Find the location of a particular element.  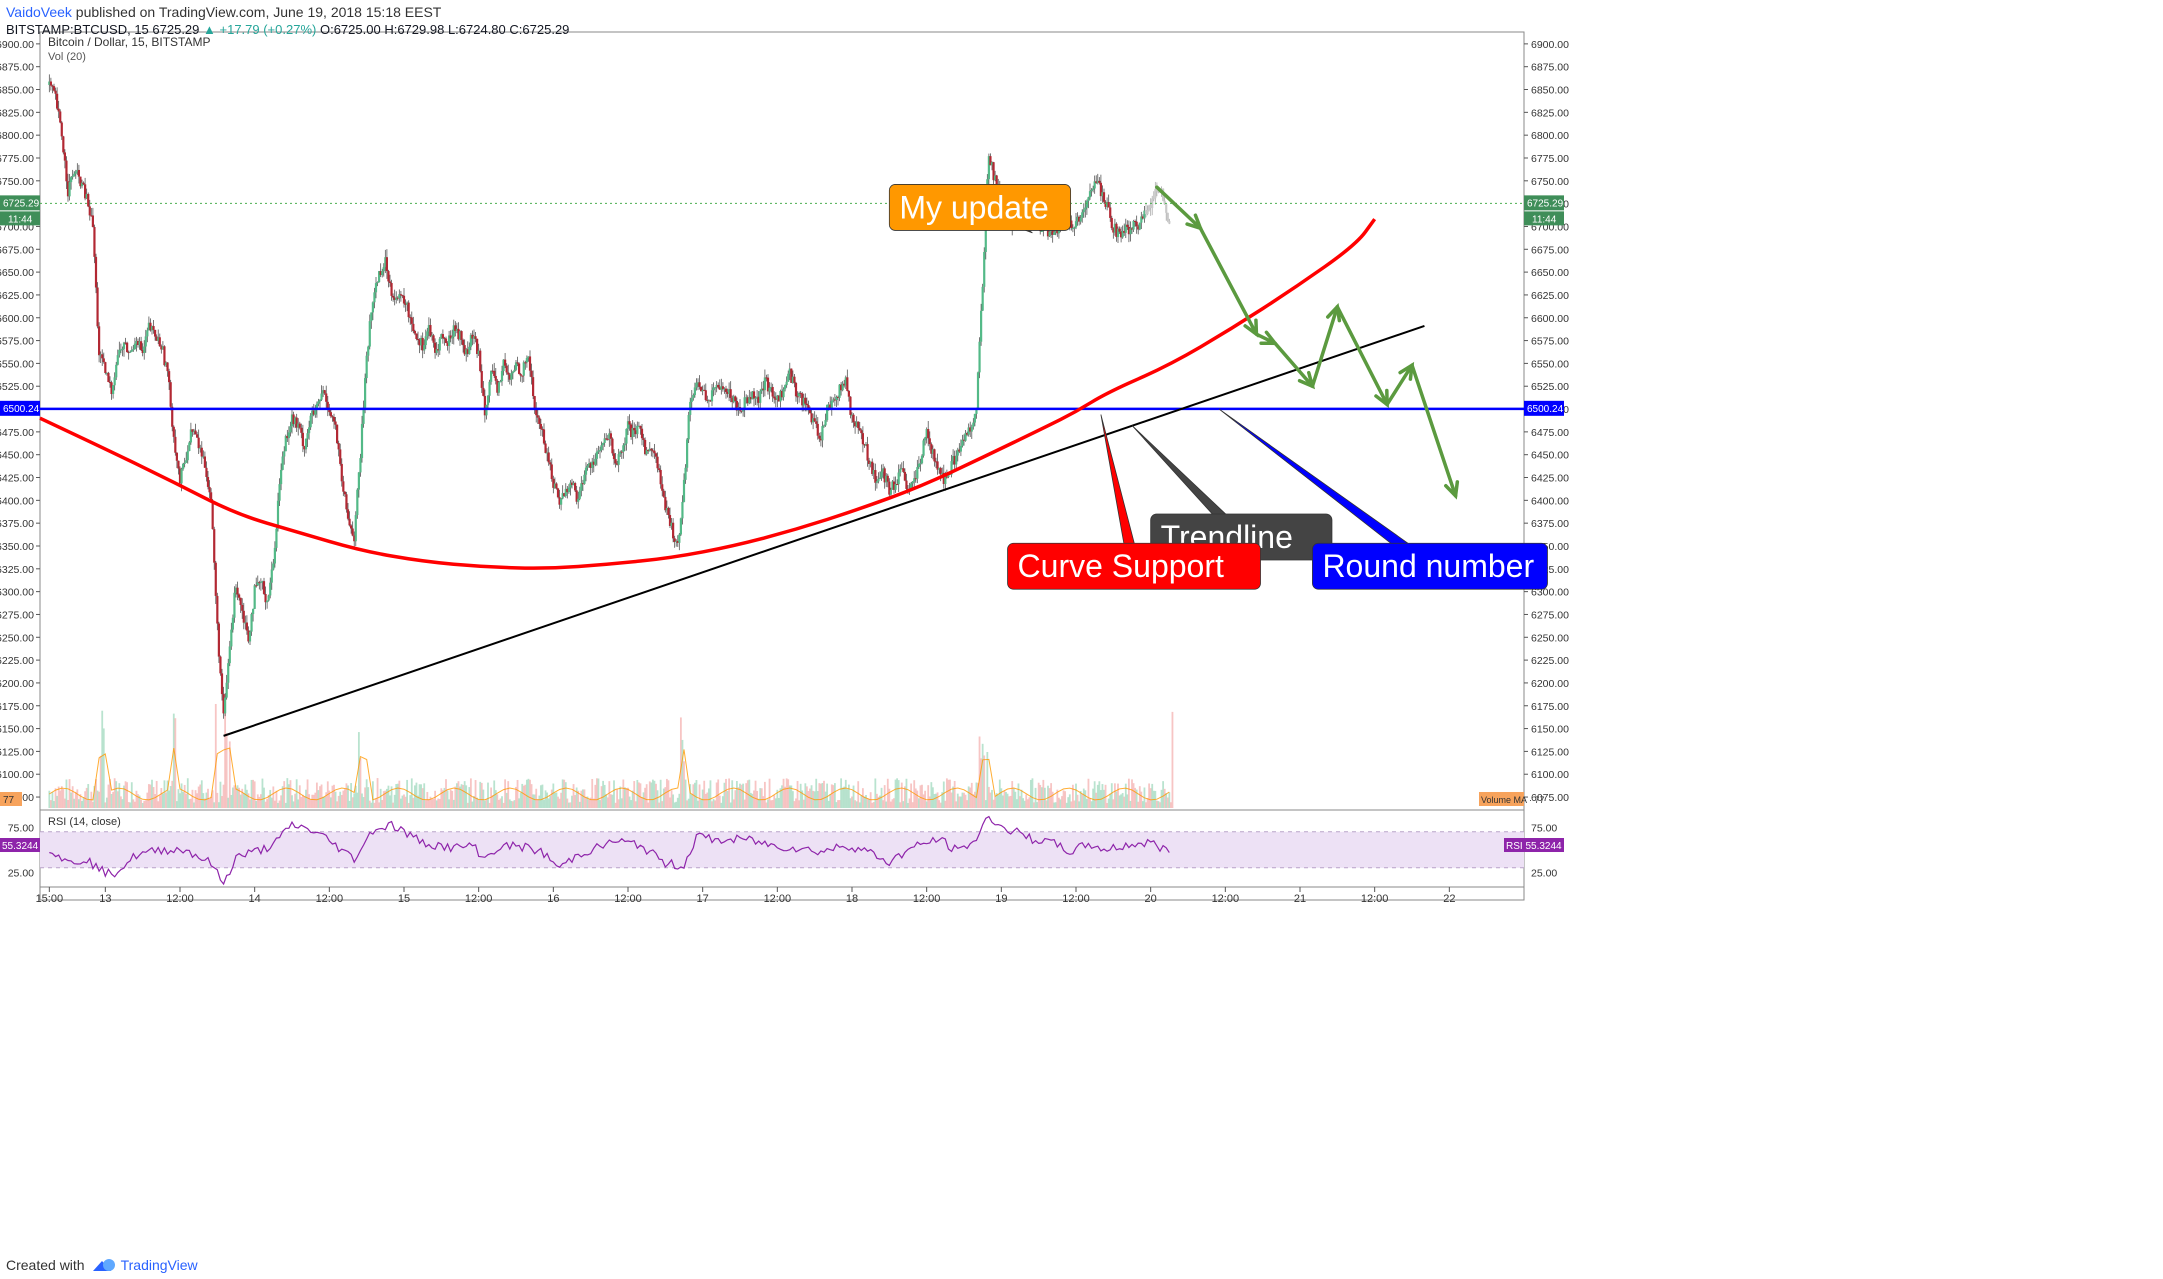

tradingview-link: TradingView is located at coordinates (145, 1265).